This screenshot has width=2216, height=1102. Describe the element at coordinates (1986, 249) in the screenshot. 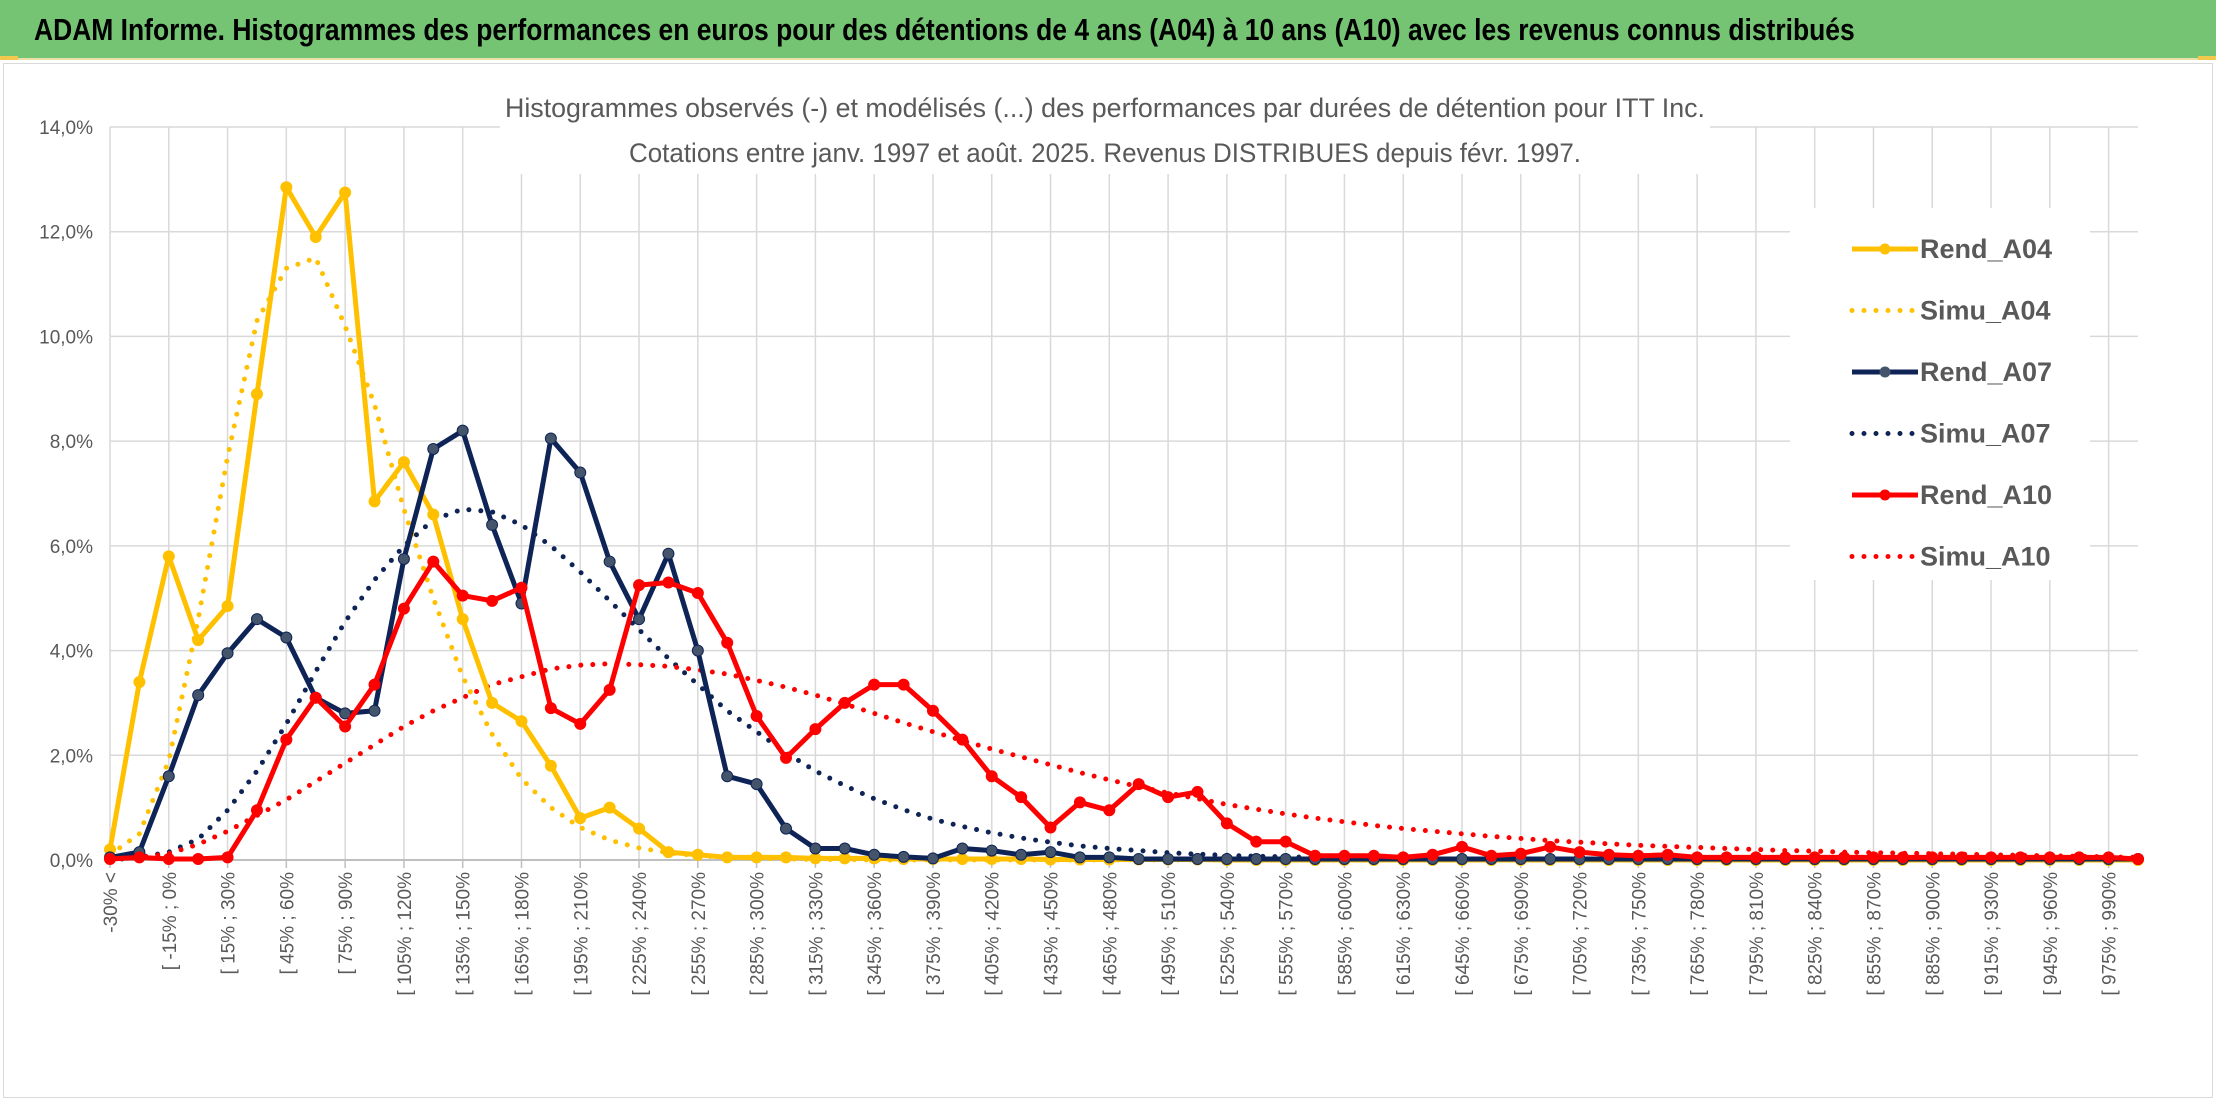

I see `legend-label-rend-a04: Rend_A04` at that location.